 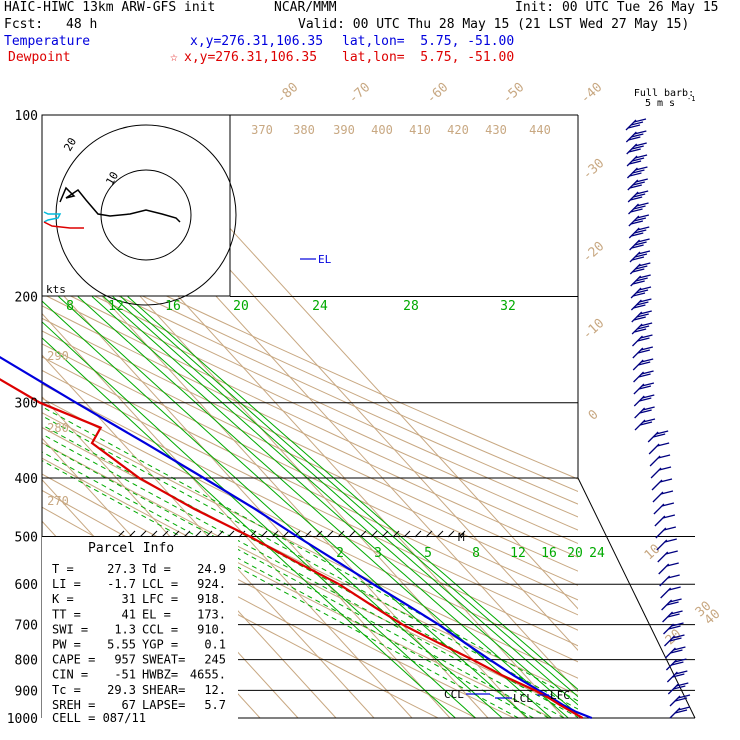 What do you see at coordinates (70, 675) in the screenshot?
I see `parcel-label: CIN =` at bounding box center [70, 675].